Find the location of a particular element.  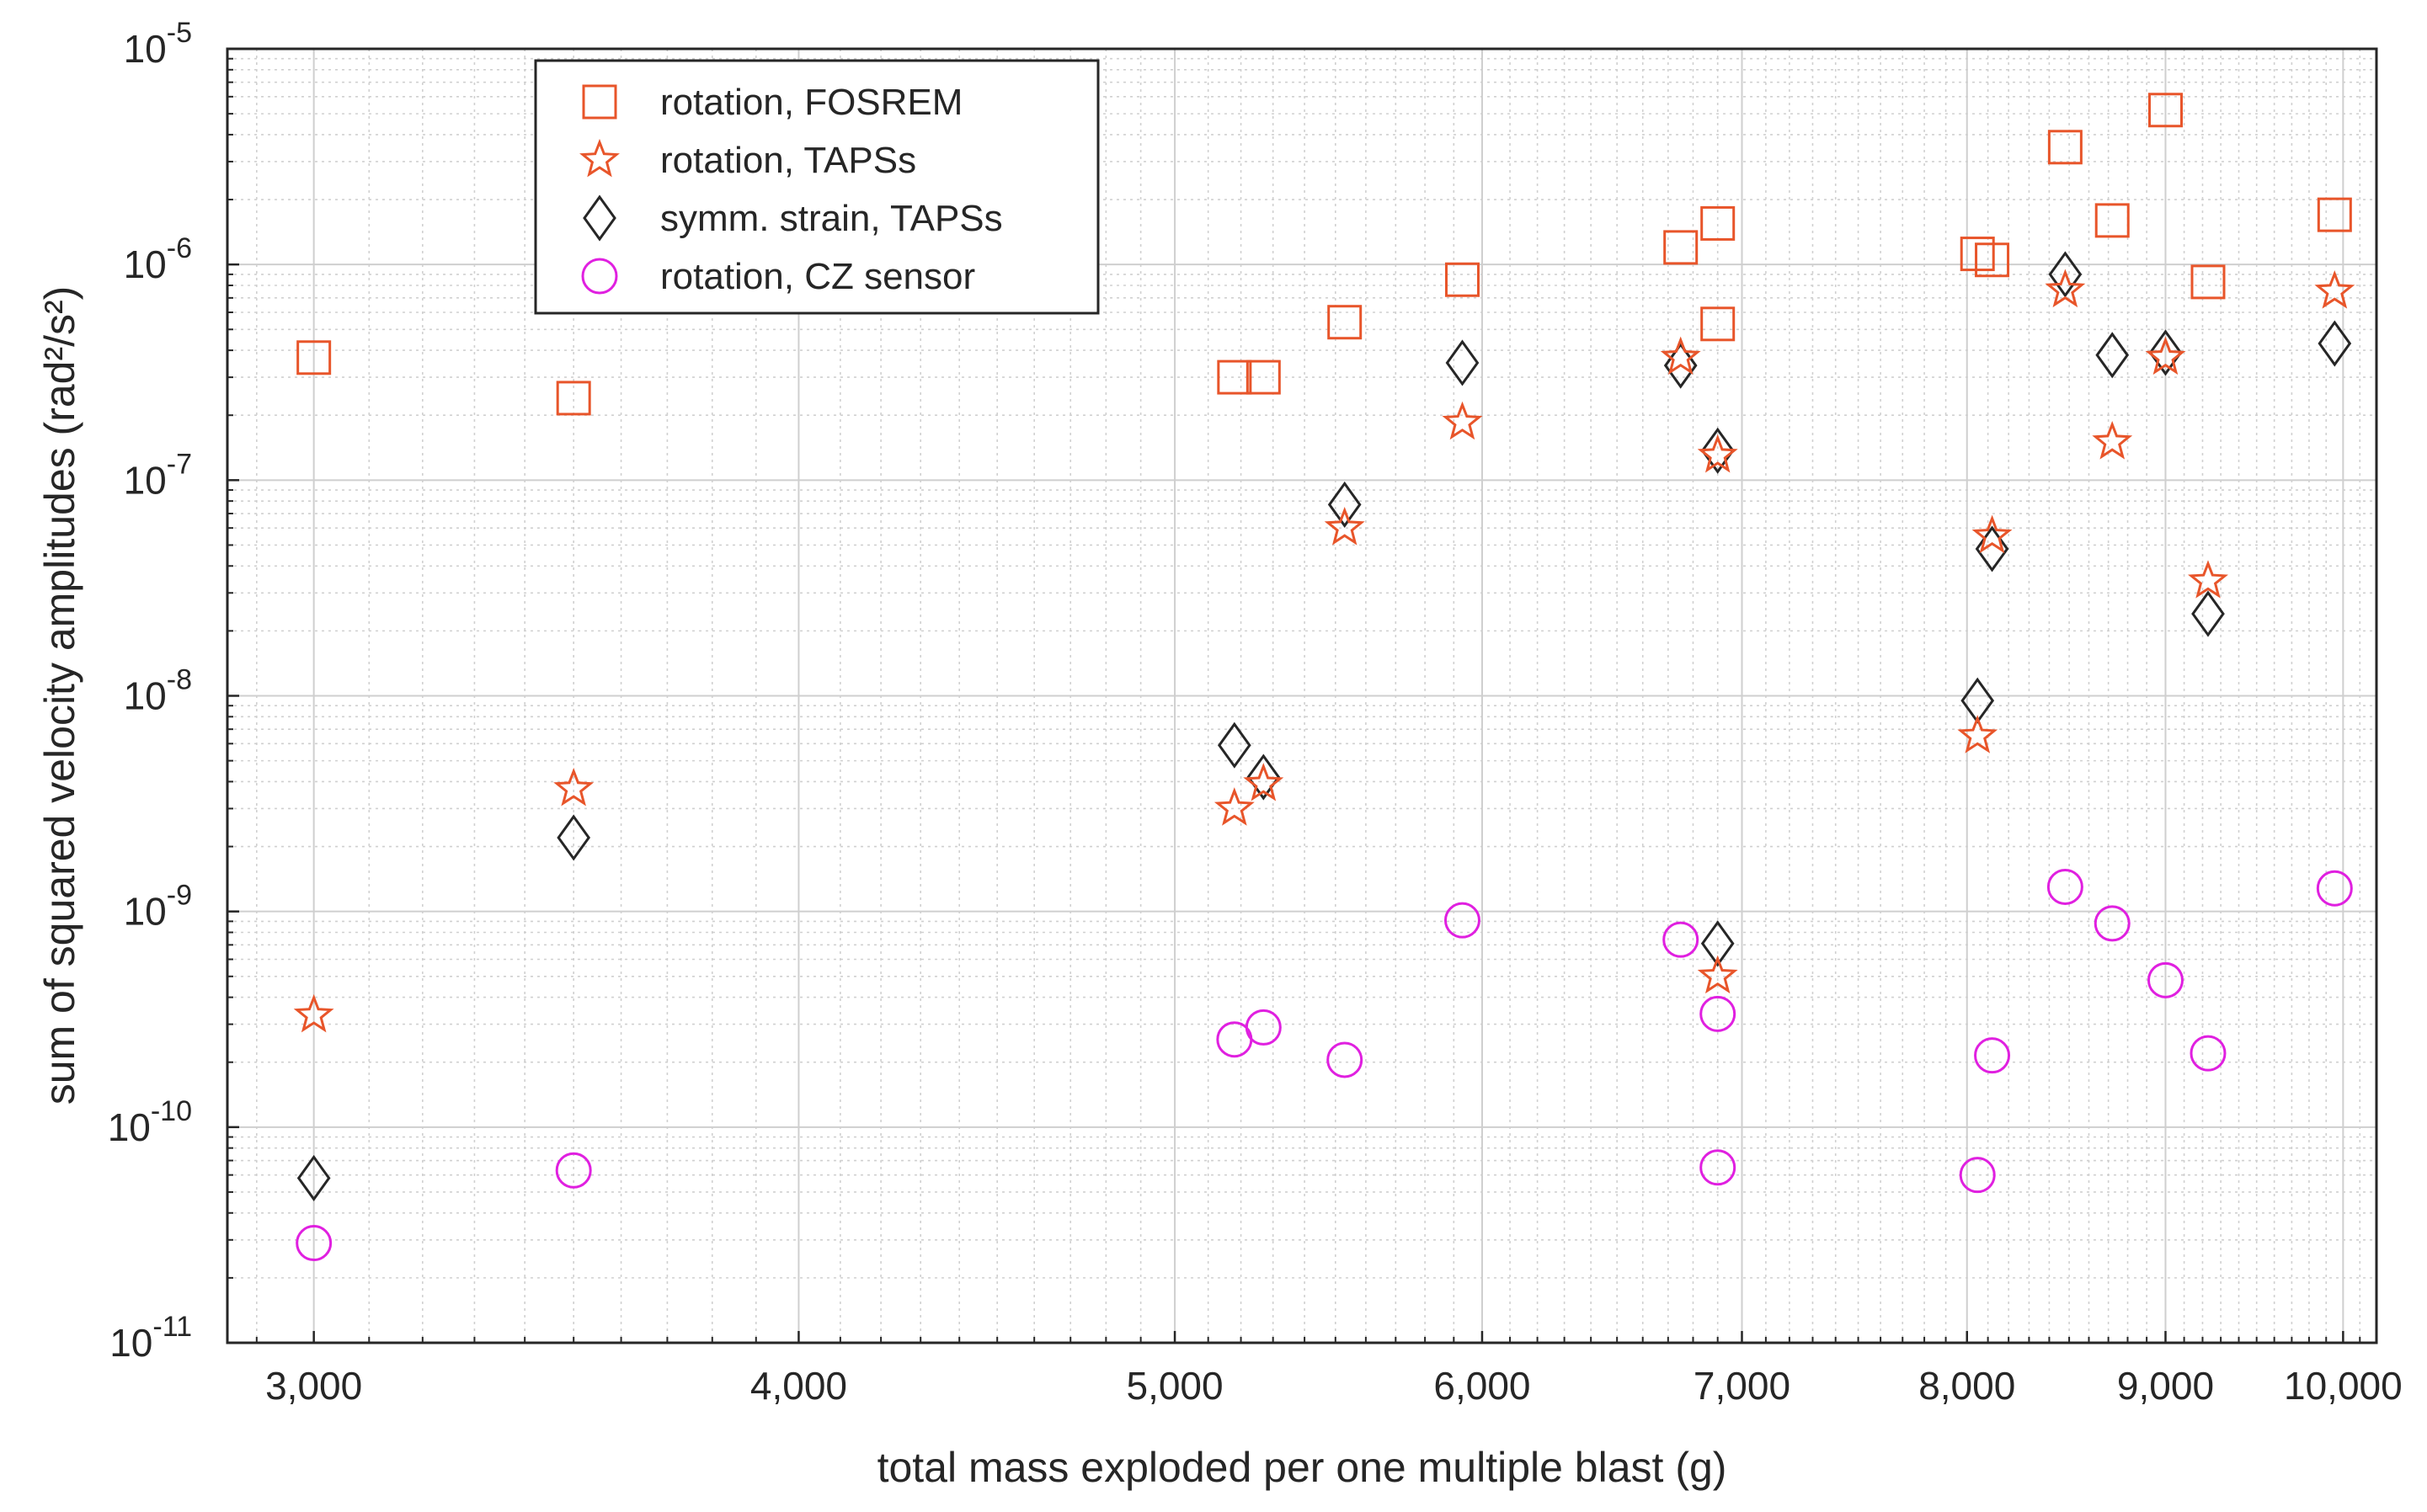

y-tick-exponent: -11 is located at coordinates (172, 1327).